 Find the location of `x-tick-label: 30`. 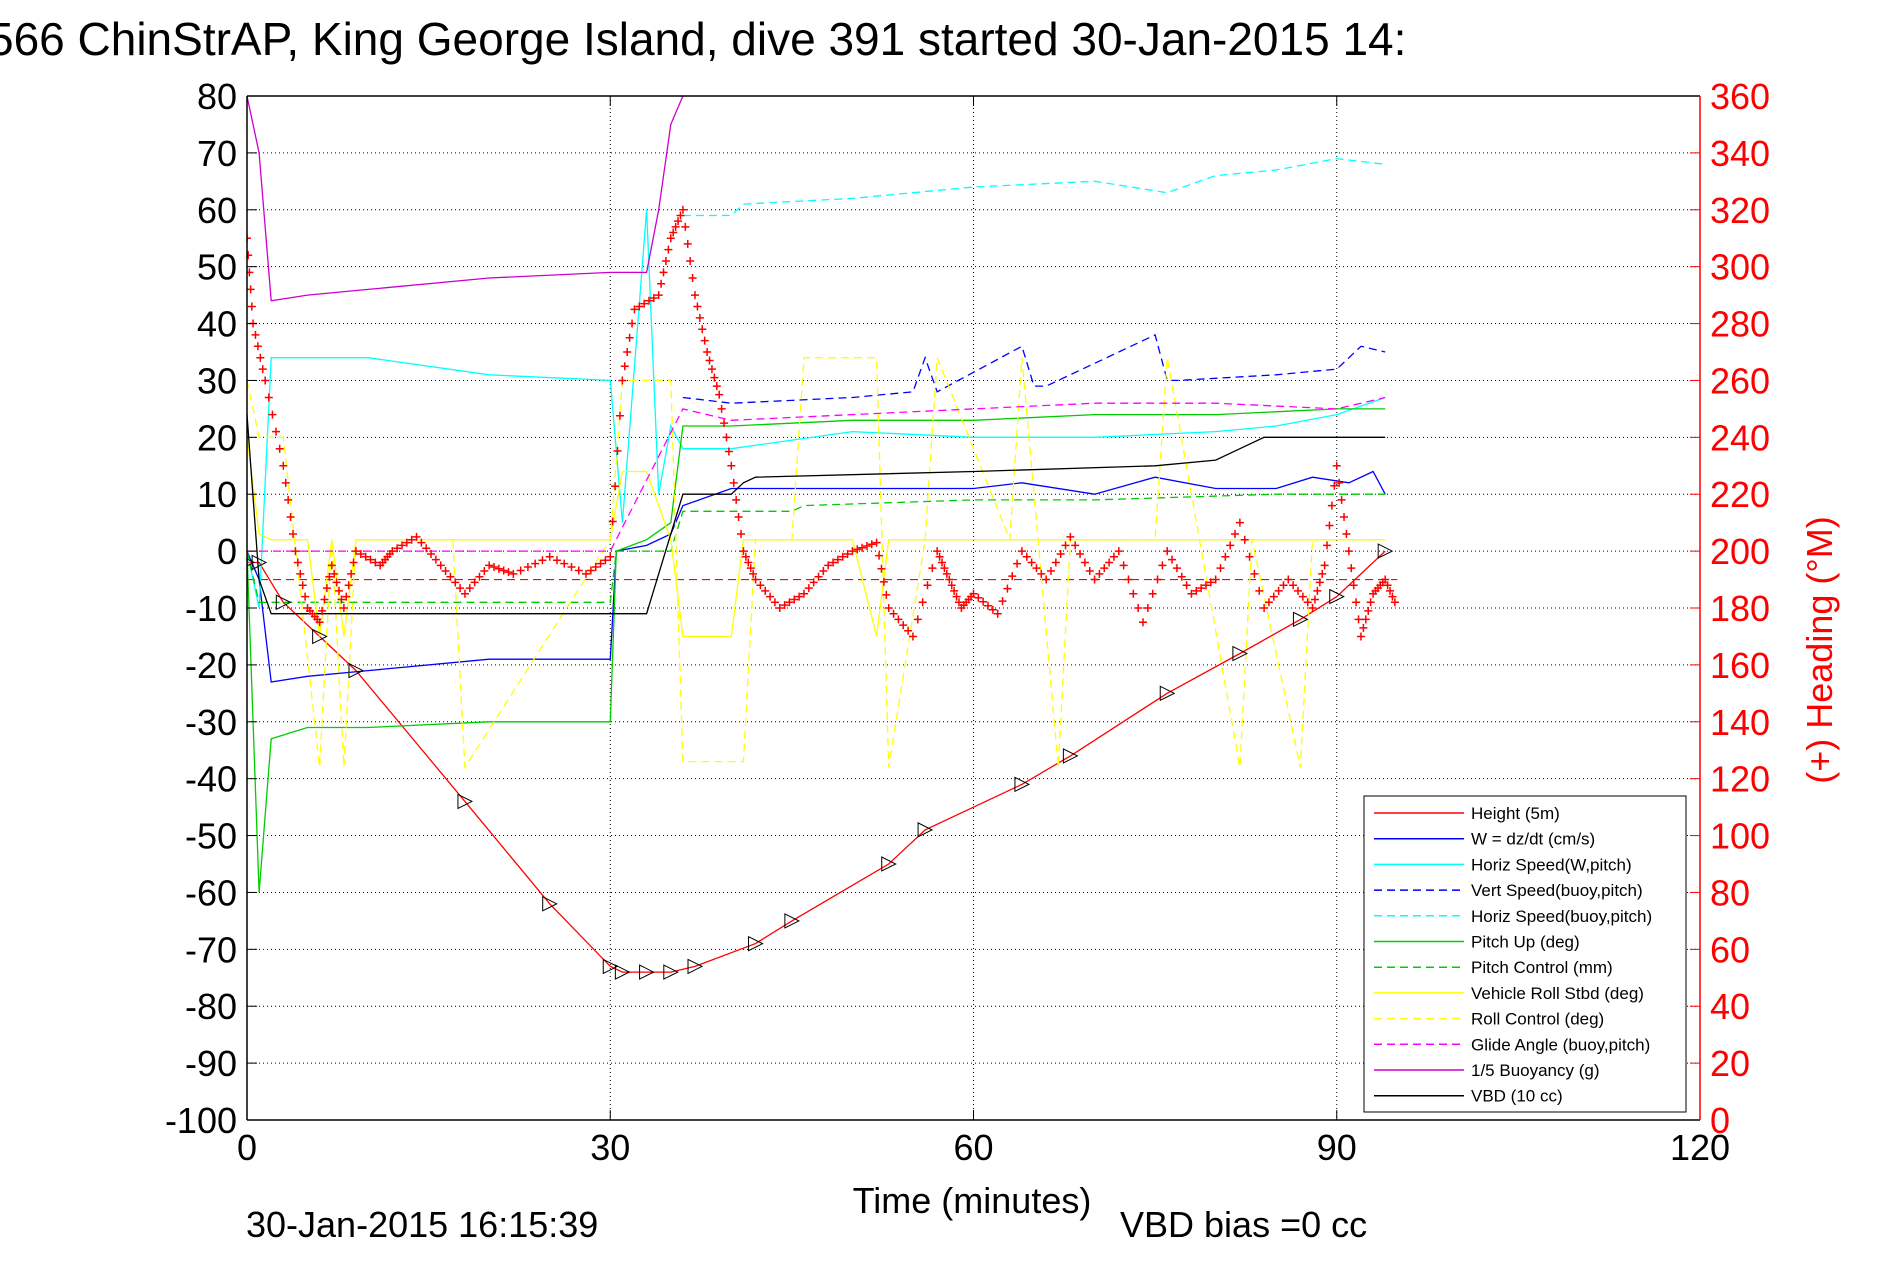

x-tick-label: 30 is located at coordinates (610, 1147).